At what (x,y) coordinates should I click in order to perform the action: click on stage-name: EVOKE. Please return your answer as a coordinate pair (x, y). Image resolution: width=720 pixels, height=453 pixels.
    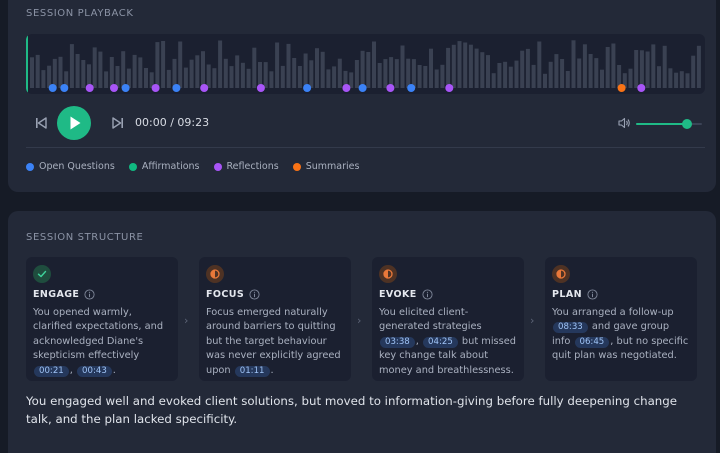
    Looking at the image, I should click on (398, 294).